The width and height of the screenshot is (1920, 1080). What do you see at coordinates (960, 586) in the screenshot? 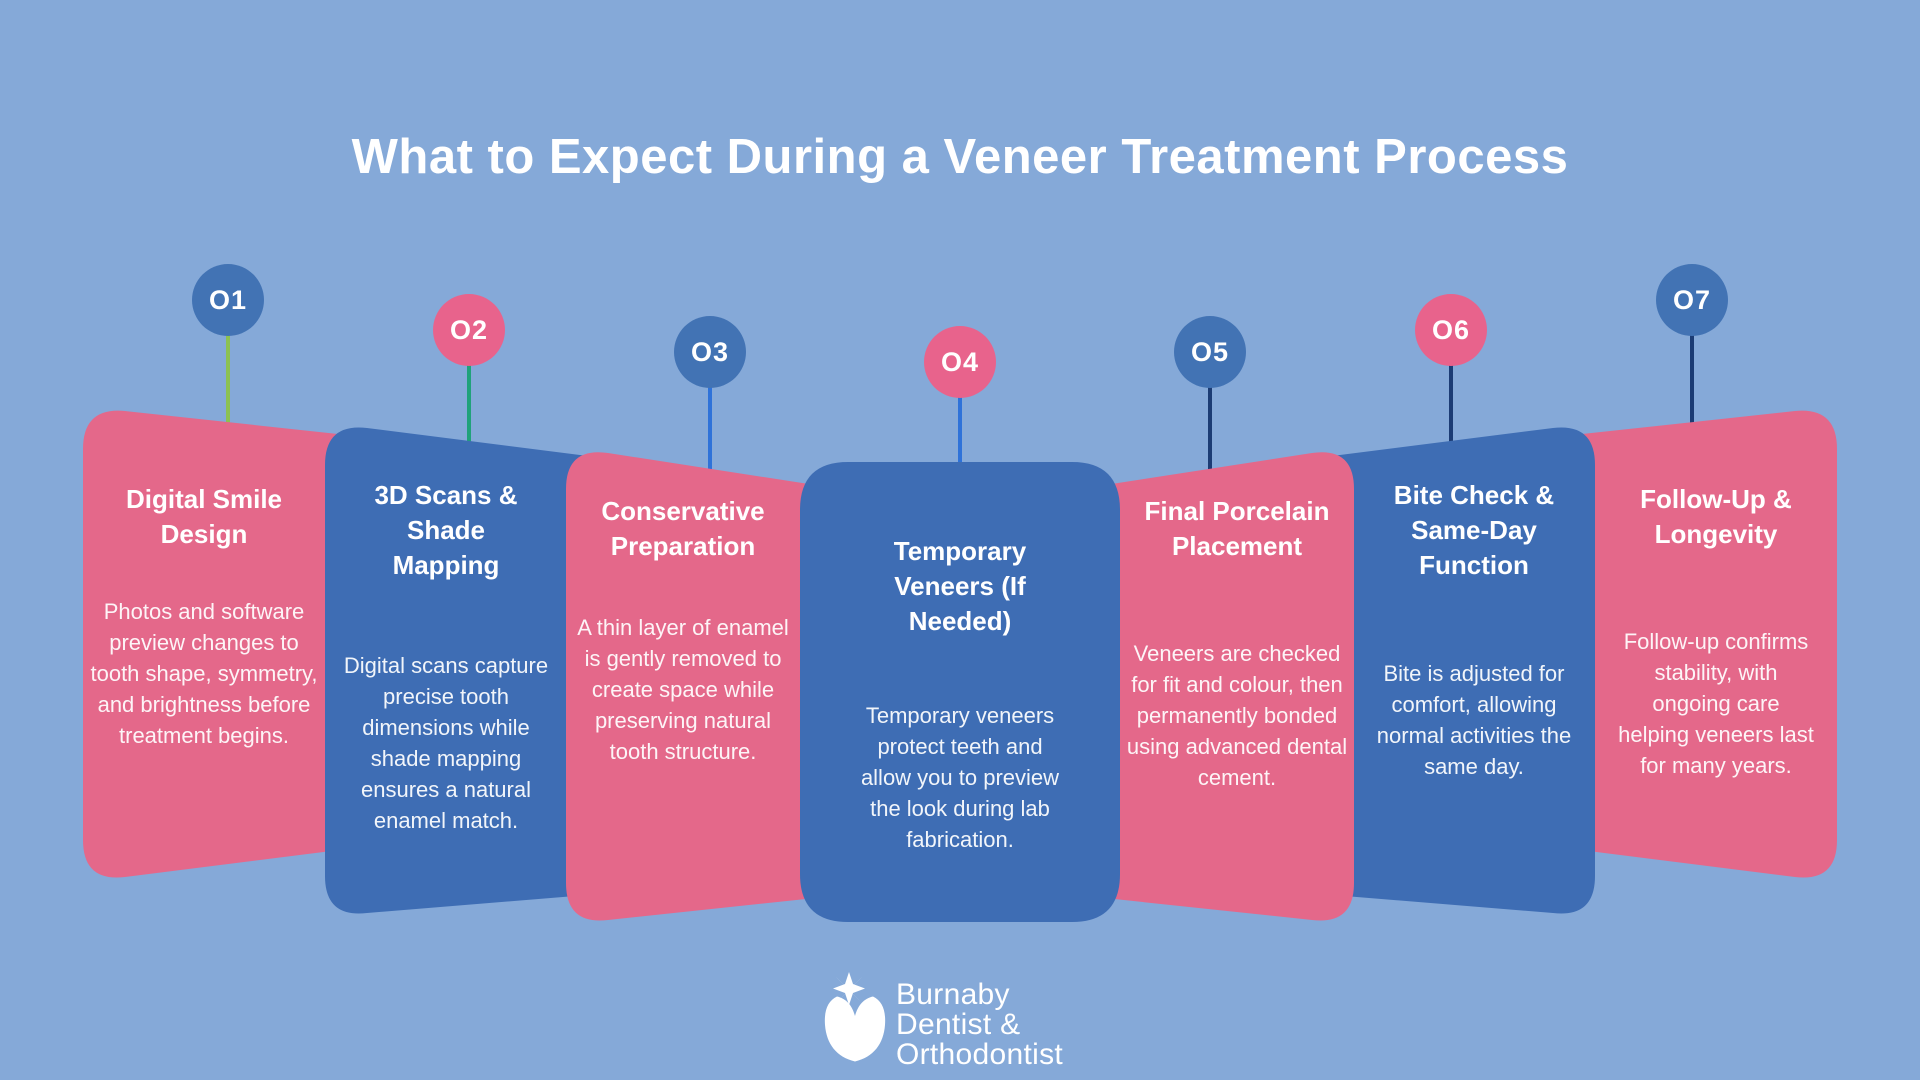
I see `step-title: Temporary Veneers (If Needed)` at bounding box center [960, 586].